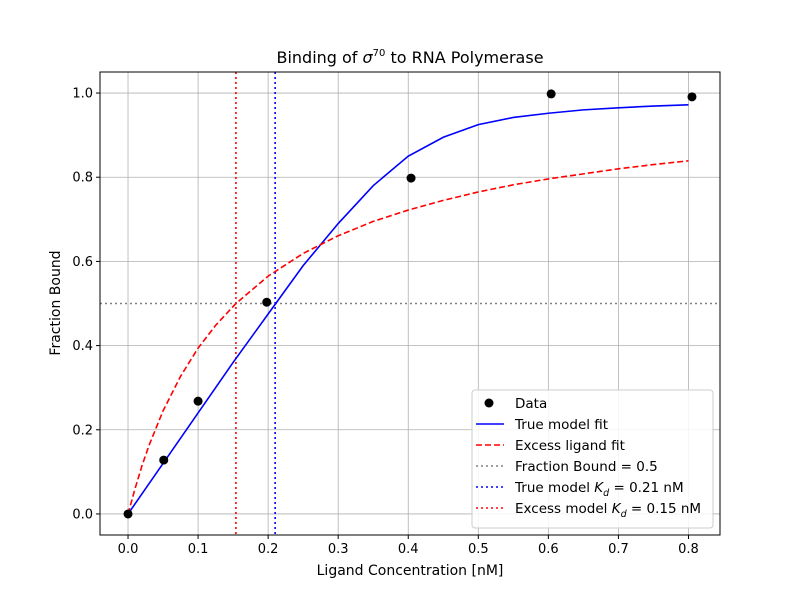 This screenshot has height=600, width=800. What do you see at coordinates (531, 404) in the screenshot?
I see `legend-label: Data` at bounding box center [531, 404].